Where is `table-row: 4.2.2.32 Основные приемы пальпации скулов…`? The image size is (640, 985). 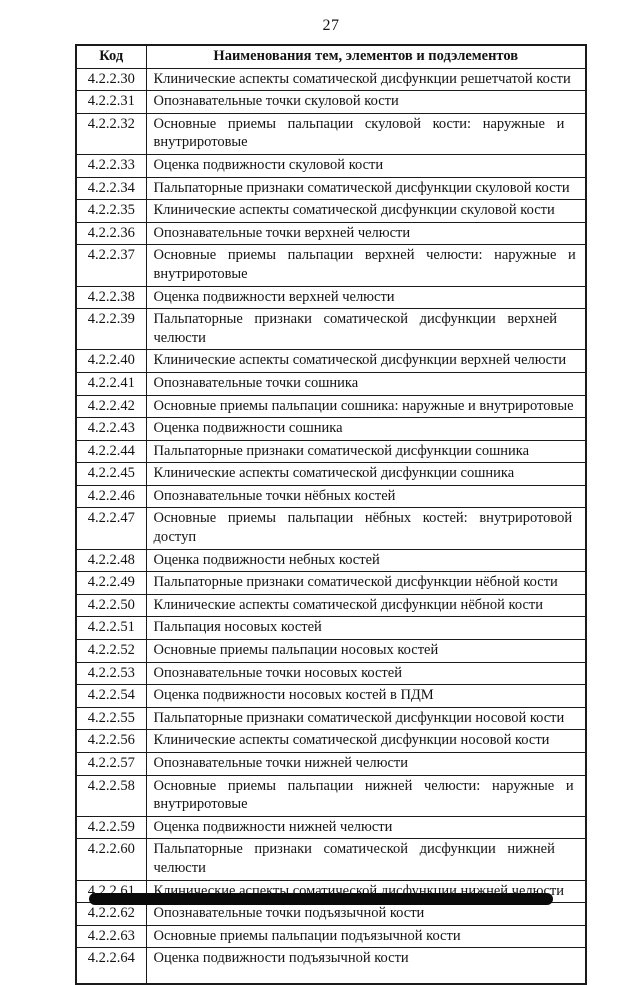
table-row: 4.2.2.32 Основные приемы пальпации скулов… is located at coordinates (331, 133).